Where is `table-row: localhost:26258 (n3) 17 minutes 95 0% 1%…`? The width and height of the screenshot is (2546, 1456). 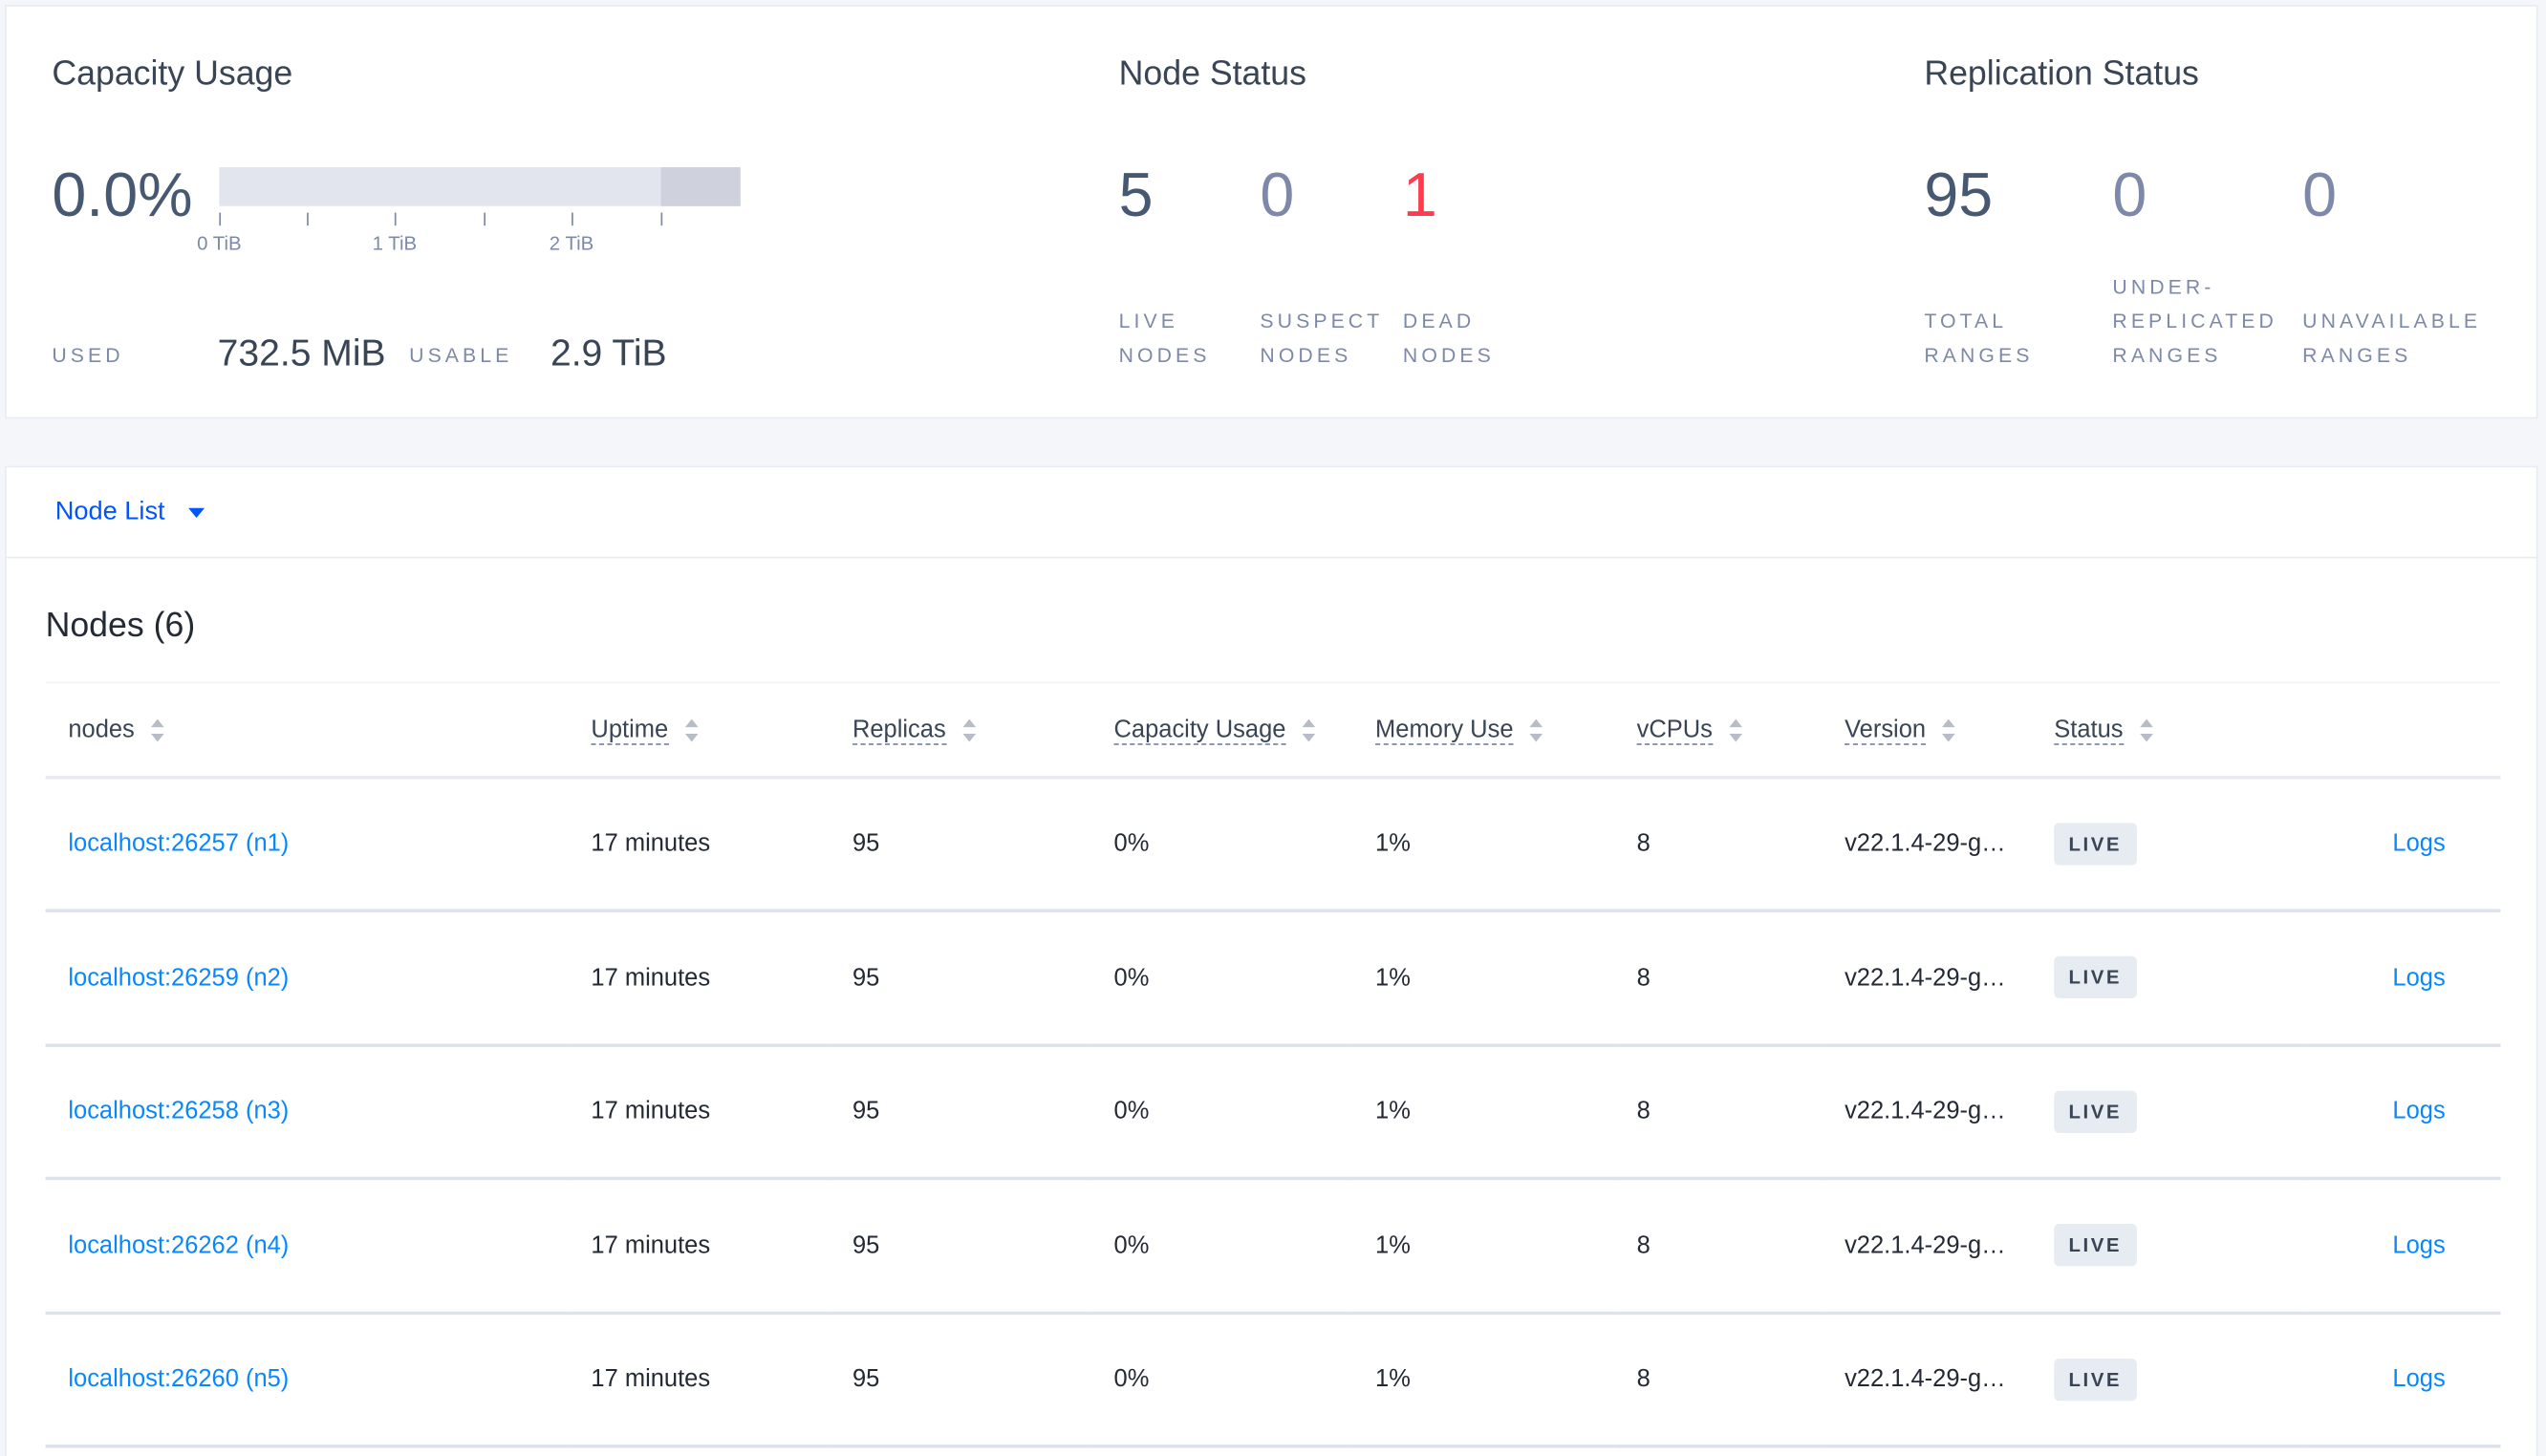 table-row: localhost:26258 (n3) 17 minutes 95 0% 1%… is located at coordinates (1273, 1112).